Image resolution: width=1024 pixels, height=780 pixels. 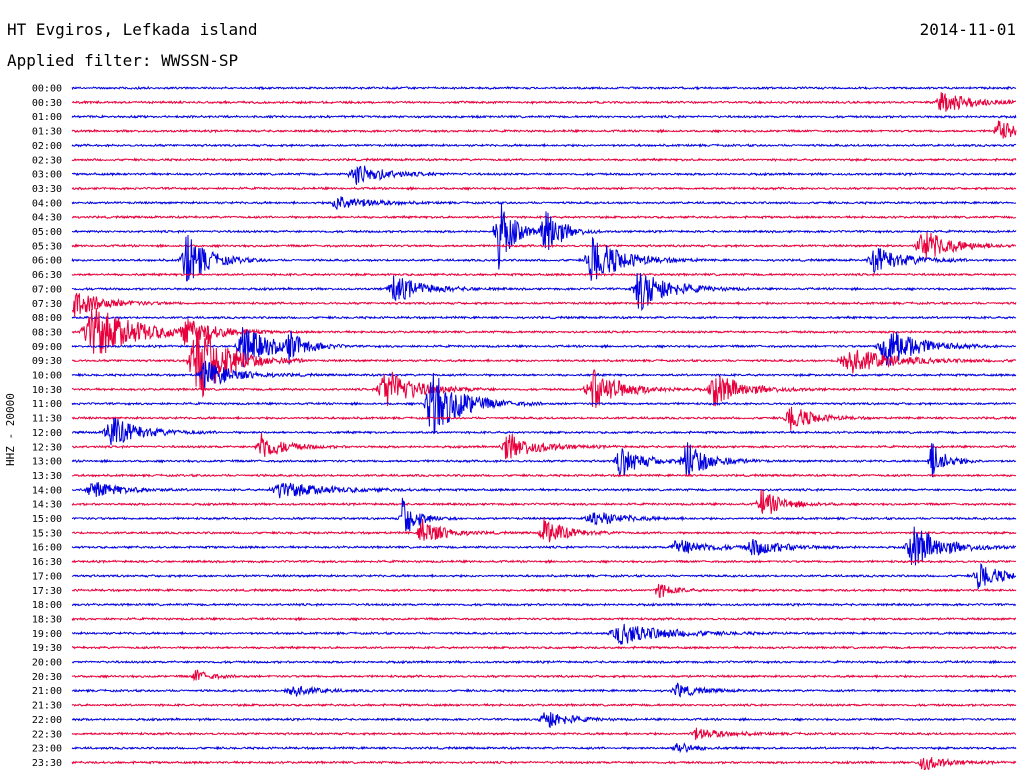 I want to click on row-time-label: 04:30, so click(x=47, y=218).